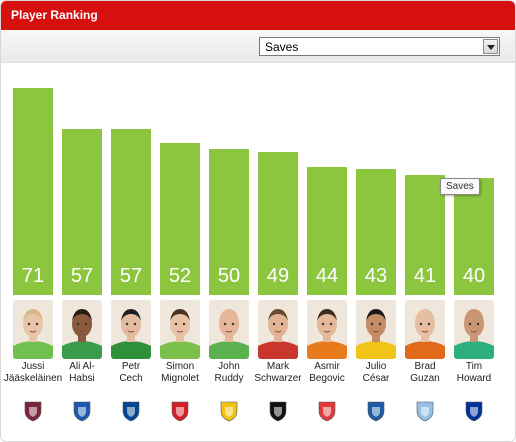 This screenshot has height=442, width=516. Describe the element at coordinates (229, 276) in the screenshot. I see `bar-value-label: 50` at that location.